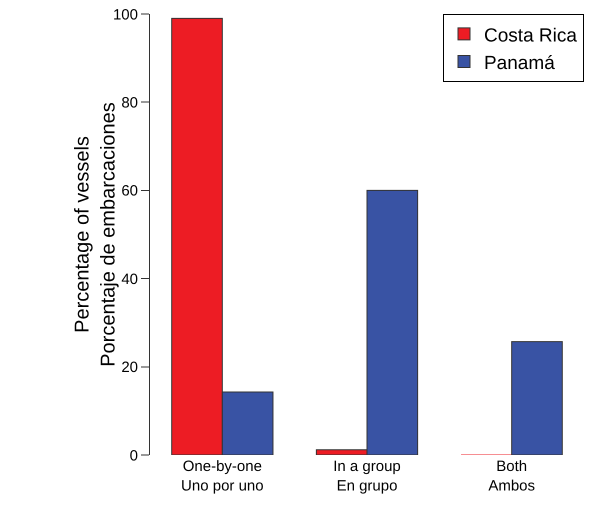  What do you see at coordinates (537, 398) in the screenshot?
I see `bar` at bounding box center [537, 398].